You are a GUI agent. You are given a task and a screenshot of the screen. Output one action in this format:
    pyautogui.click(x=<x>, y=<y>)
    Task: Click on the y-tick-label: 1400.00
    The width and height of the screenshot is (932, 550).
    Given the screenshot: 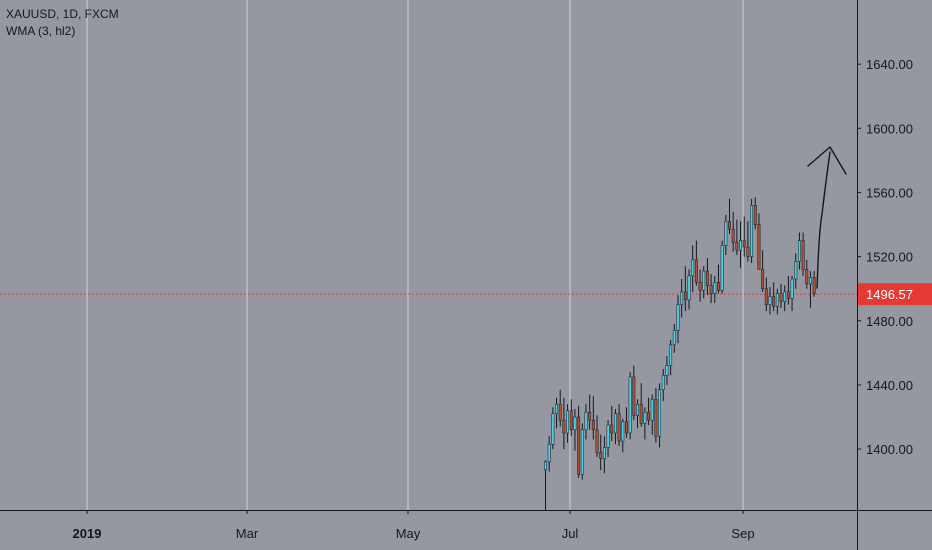 What is the action you would take?
    pyautogui.click(x=889, y=449)
    